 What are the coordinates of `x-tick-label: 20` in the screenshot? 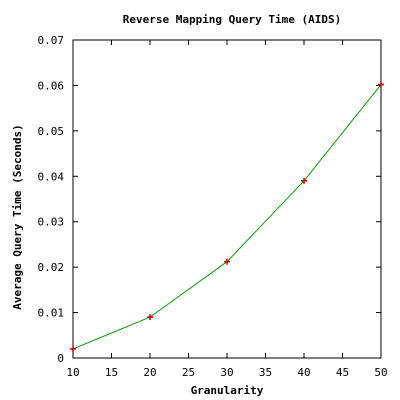 It's located at (149, 372).